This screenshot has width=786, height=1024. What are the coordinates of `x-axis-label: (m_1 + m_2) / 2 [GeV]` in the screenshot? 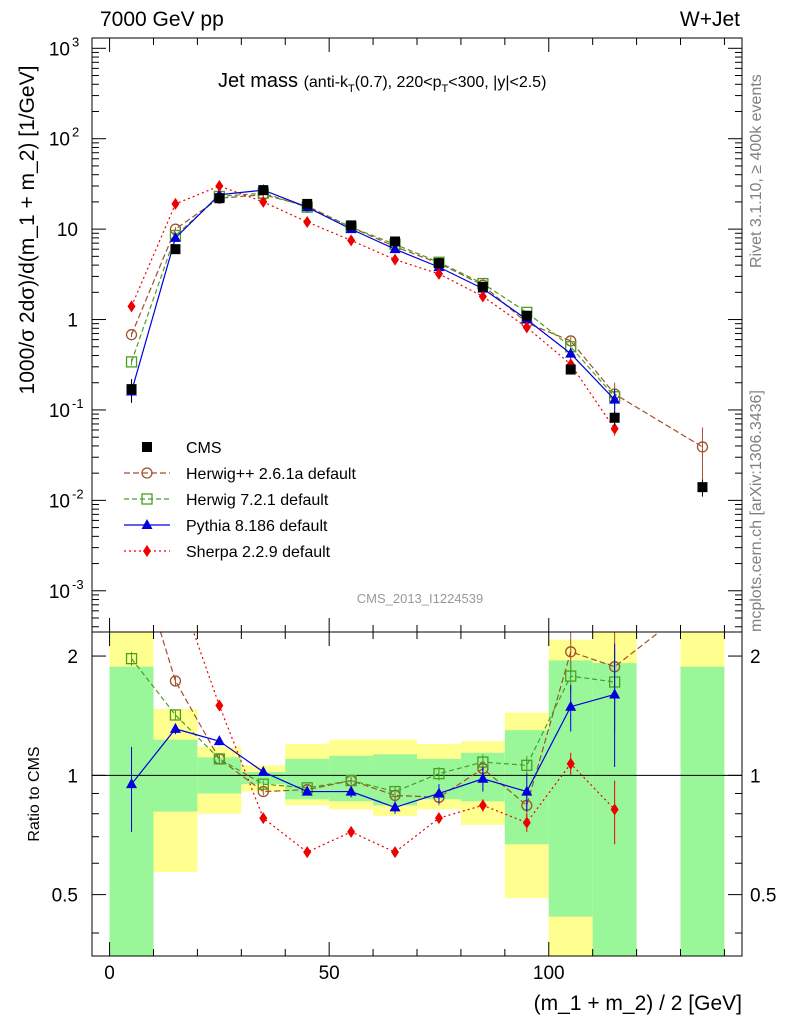 It's located at (638, 1003).